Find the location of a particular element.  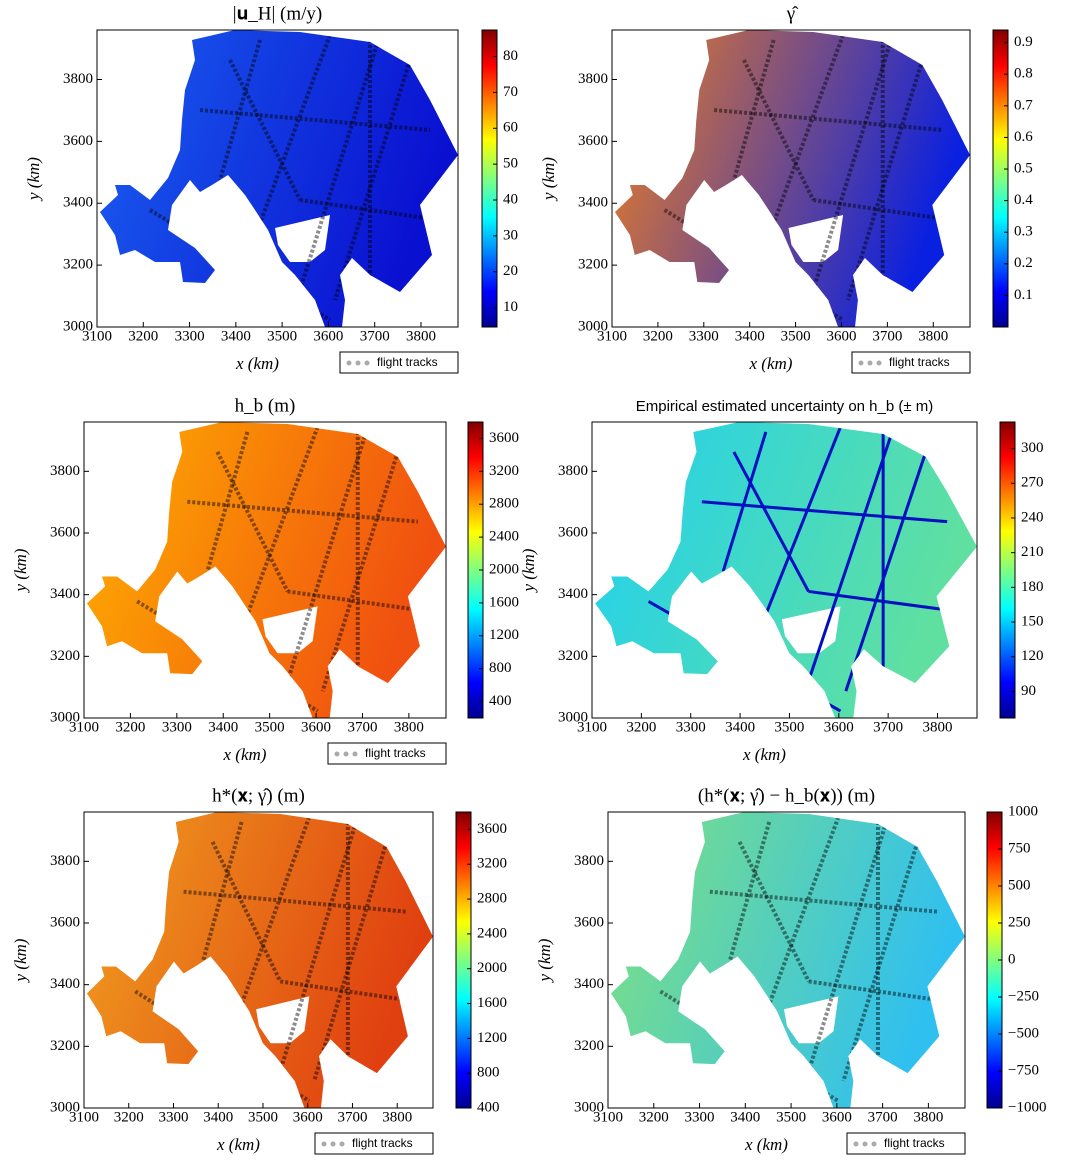

colorbar-tick-label: 180 is located at coordinates (1032, 587).